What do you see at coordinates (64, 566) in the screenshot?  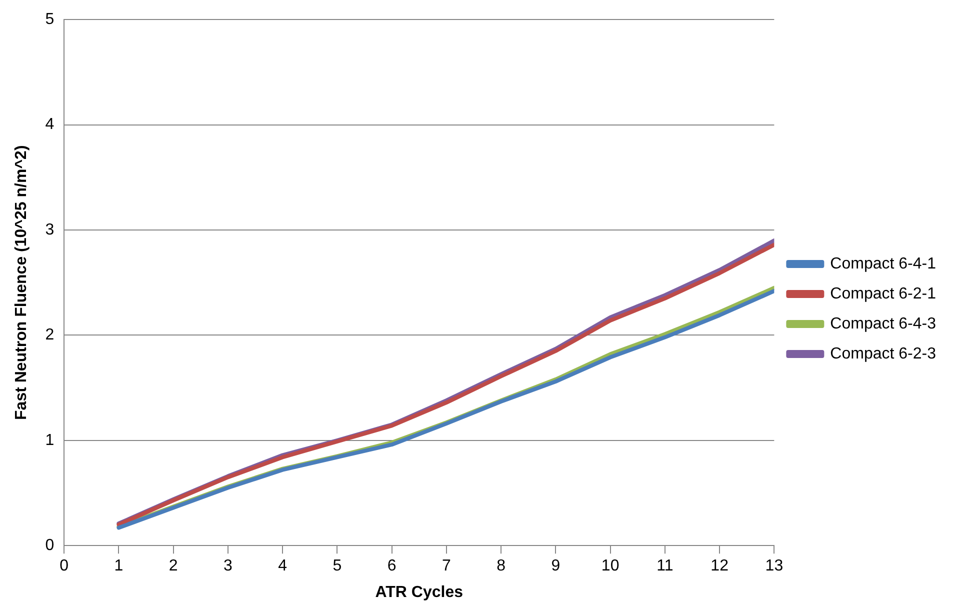 I see `x-tick-label: 0` at bounding box center [64, 566].